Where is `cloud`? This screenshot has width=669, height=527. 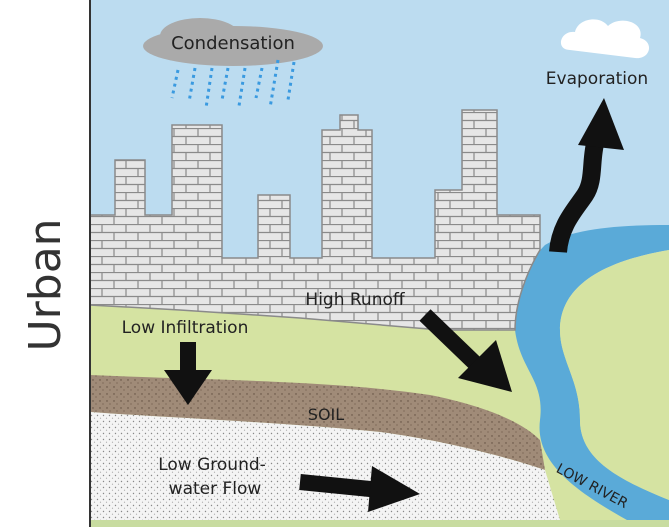 cloud is located at coordinates (200, 36).